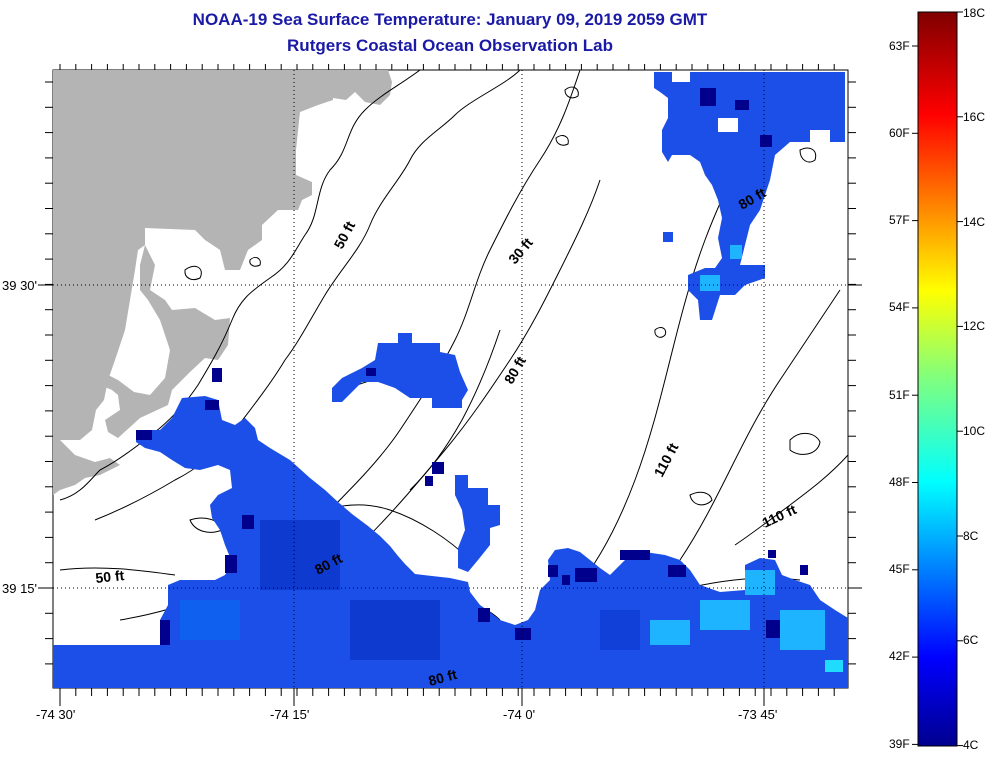 The width and height of the screenshot is (992, 761). Describe the element at coordinates (899, 46) in the screenshot. I see `colorbar-f-label: 63F` at that location.